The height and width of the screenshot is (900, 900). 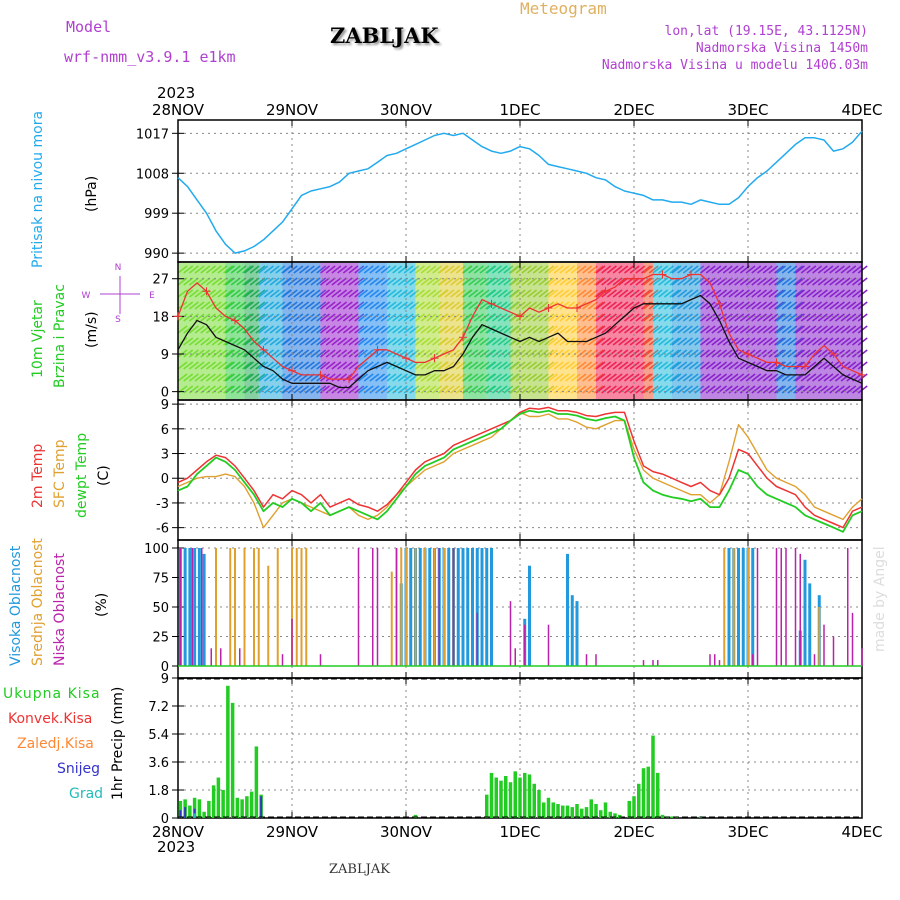 I want to click on y-tick-label: 1008, so click(x=152, y=174).